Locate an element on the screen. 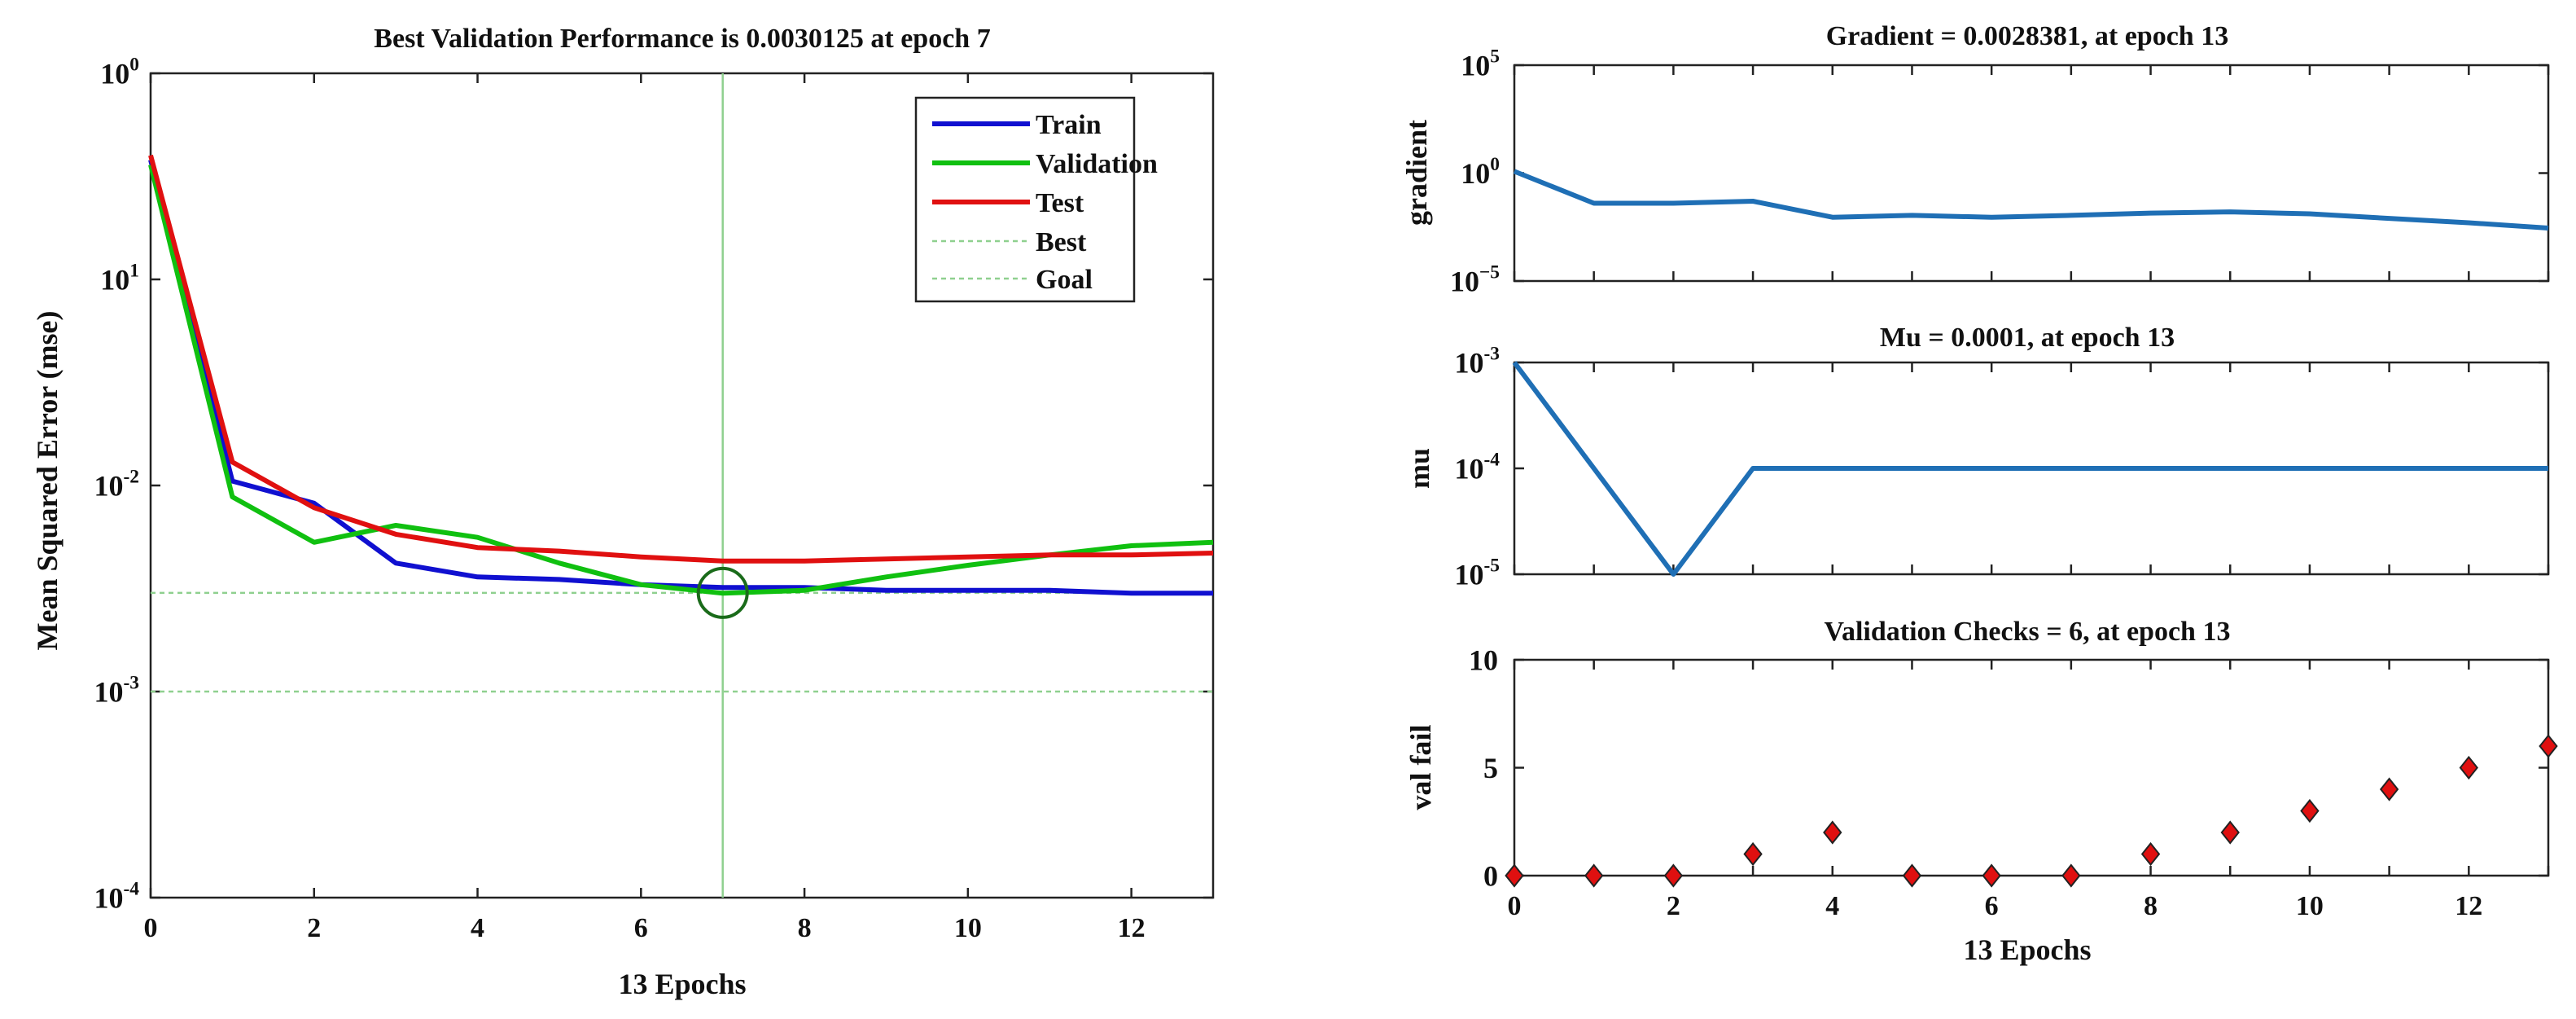 This screenshot has width=2576, height=1019. y-tick-label: 10⁻⁵ is located at coordinates (1477, 573).